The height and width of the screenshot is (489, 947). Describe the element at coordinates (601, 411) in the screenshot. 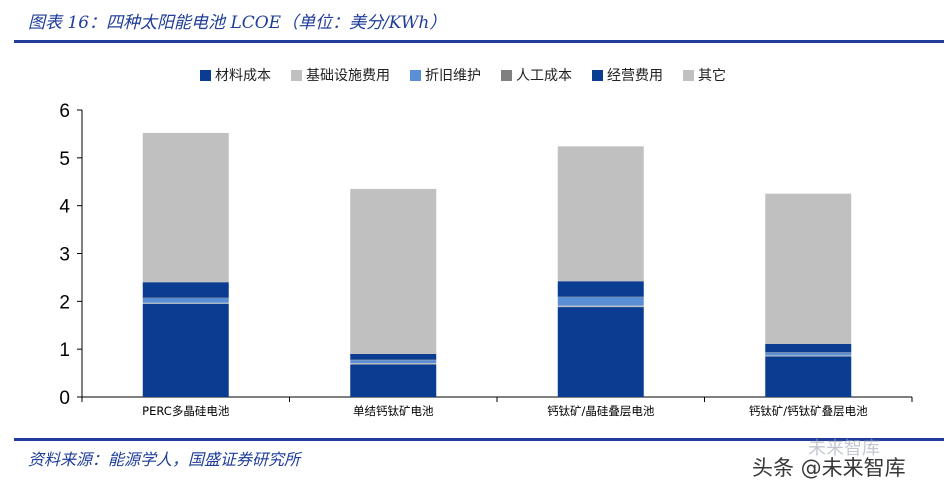

I see `x-tick-label: 钙钛矿/晶硅叠层电池` at that location.